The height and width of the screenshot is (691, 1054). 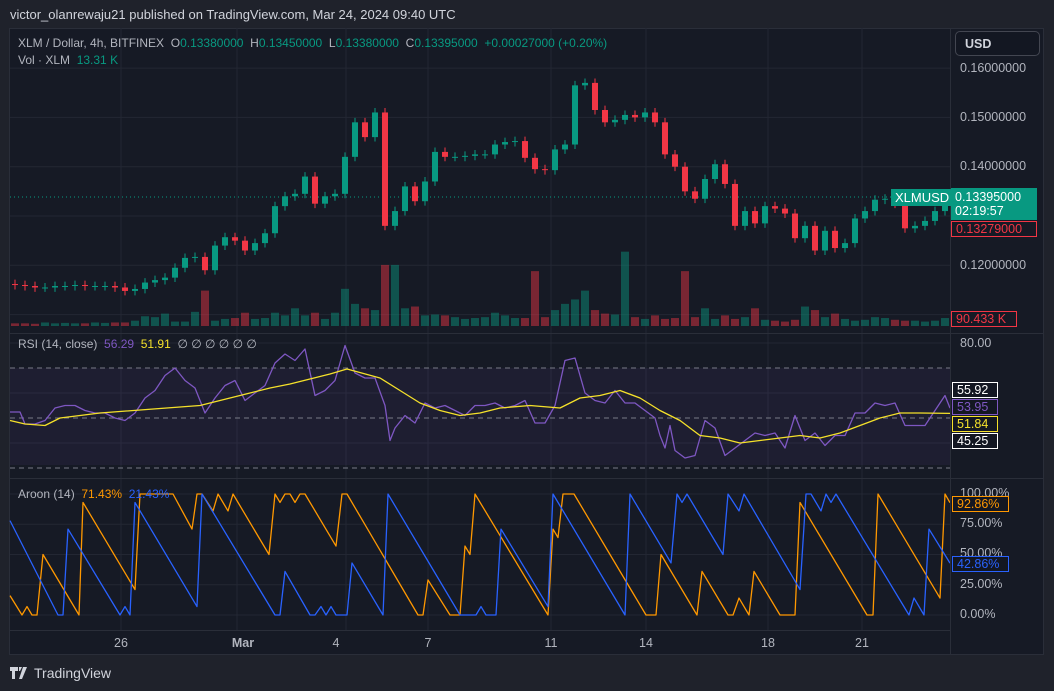 What do you see at coordinates (993, 265) in the screenshot?
I see `price-tick: 0.12000000` at bounding box center [993, 265].